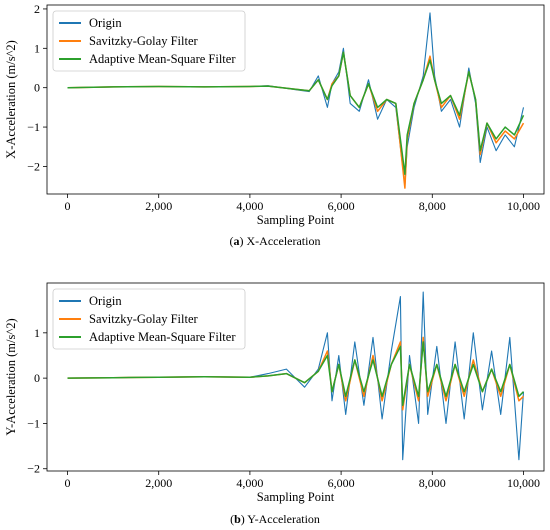  Describe the element at coordinates (162, 337) in the screenshot. I see `chart2-legend-label-3: Adaptive Mean-Square Filter` at that location.